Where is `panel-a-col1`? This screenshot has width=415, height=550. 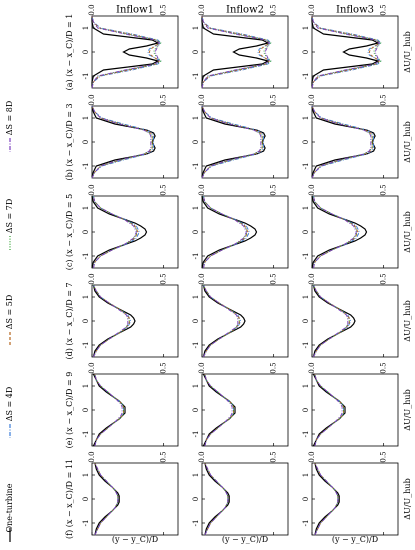
panel-a-col1 is located at coordinates (135, 52).